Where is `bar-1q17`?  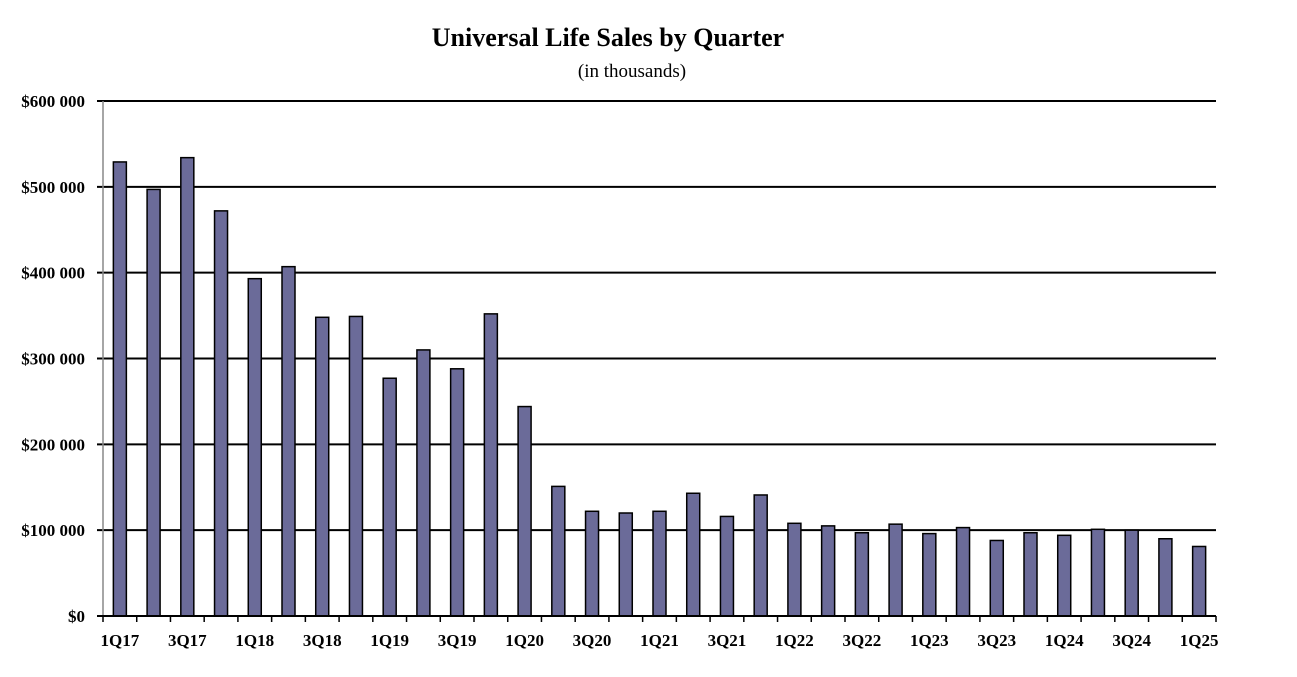
bar-1q17 is located at coordinates (120, 389).